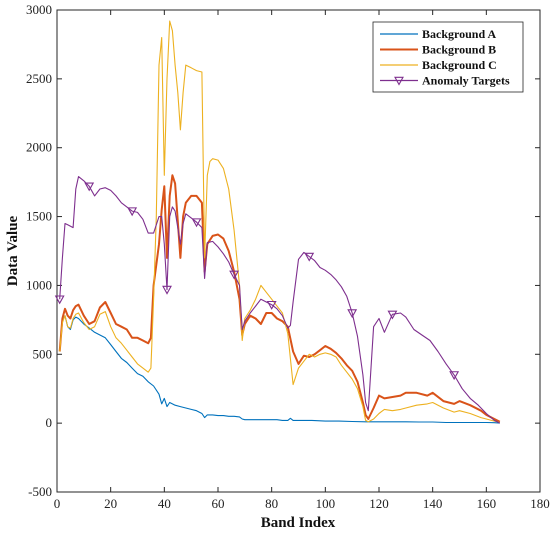 Image resolution: width=550 pixels, height=535 pixels. Describe the element at coordinates (39, 9) in the screenshot. I see `y-tick-label: 3000` at that location.